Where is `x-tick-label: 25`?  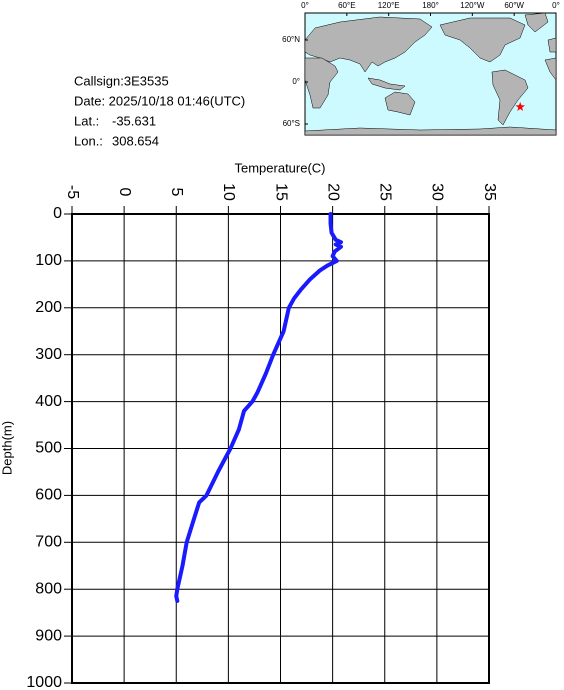
x-tick-label: 25 is located at coordinates (385, 192).